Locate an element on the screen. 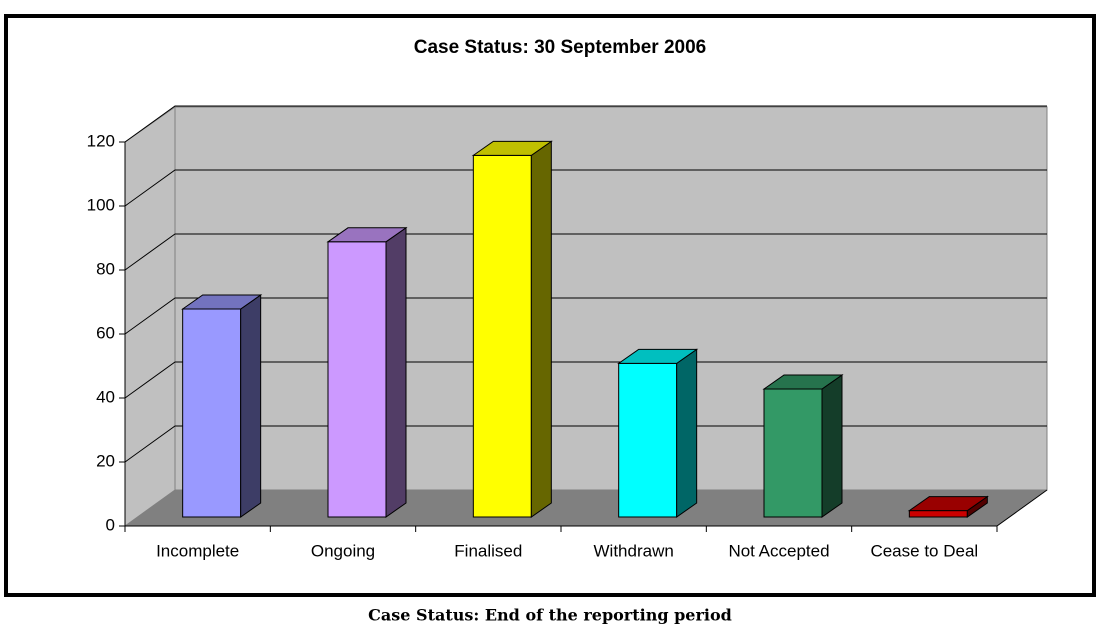  x-tick-label: Cease to Deal is located at coordinates (924, 550).